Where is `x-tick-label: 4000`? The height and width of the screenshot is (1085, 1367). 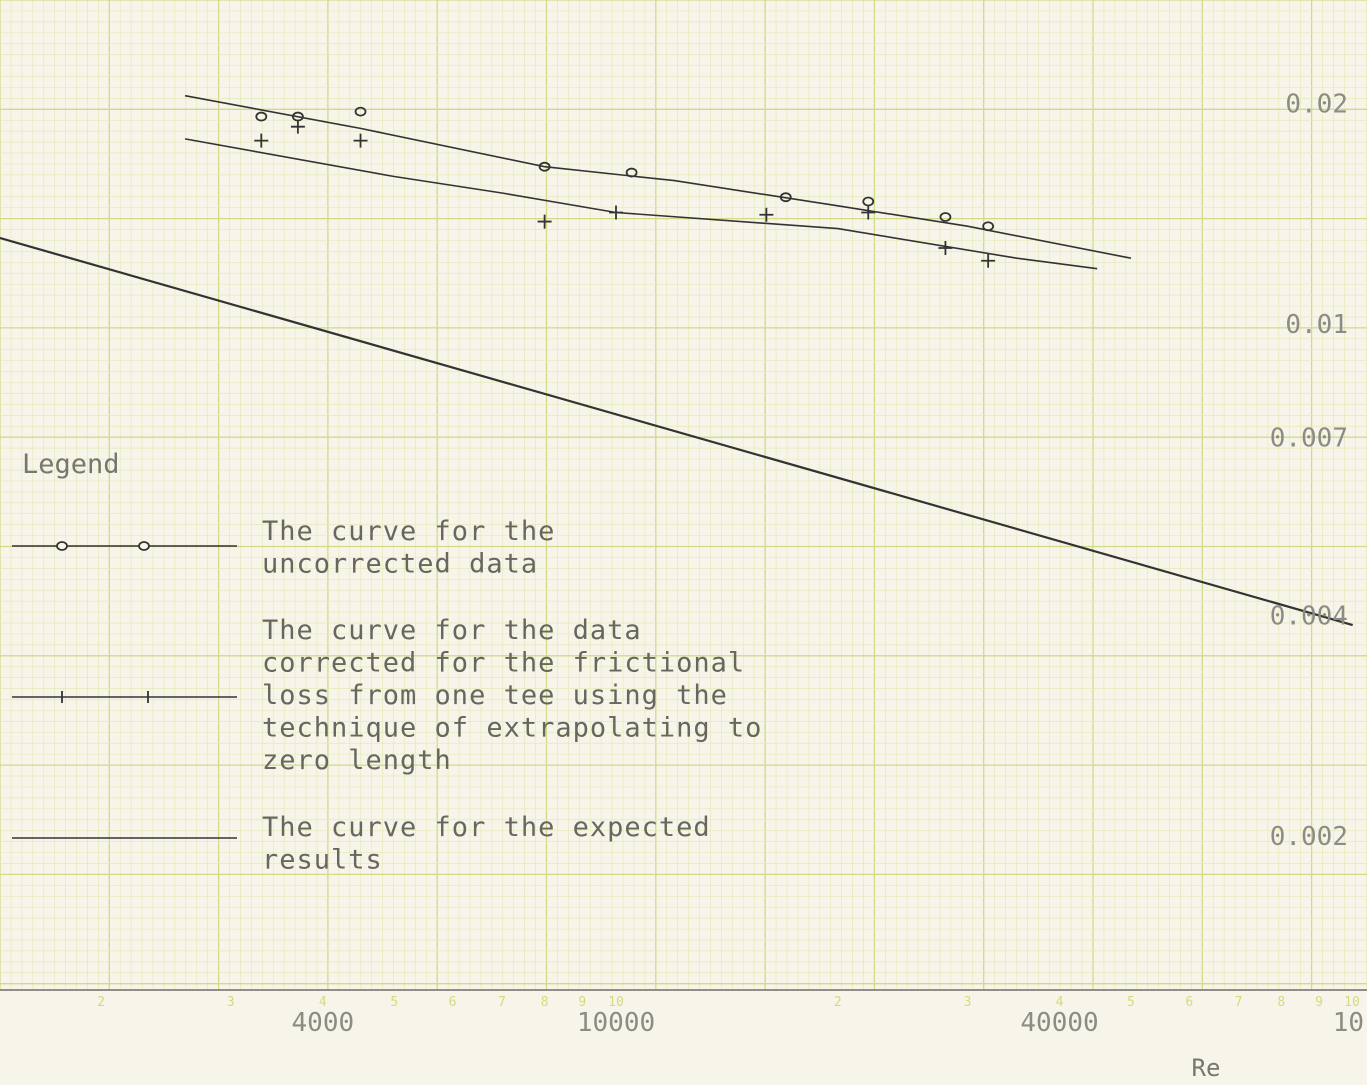
x-tick-label: 4000 is located at coordinates (323, 1023).